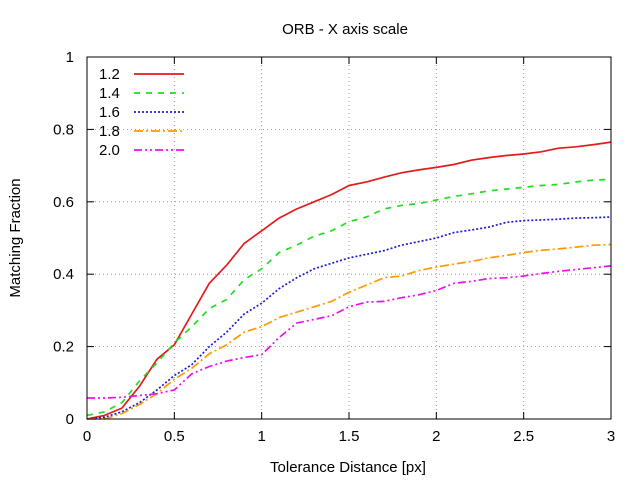  What do you see at coordinates (63, 347) in the screenshot?
I see `y-tick-label: 0.2` at bounding box center [63, 347].